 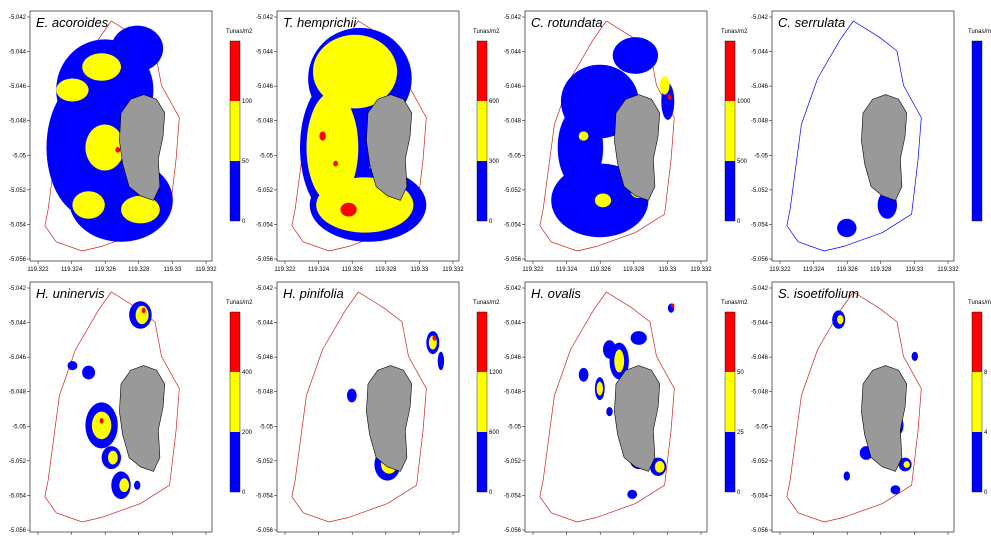 I want to click on x-tick-label: 119.33, so click(x=419, y=270).